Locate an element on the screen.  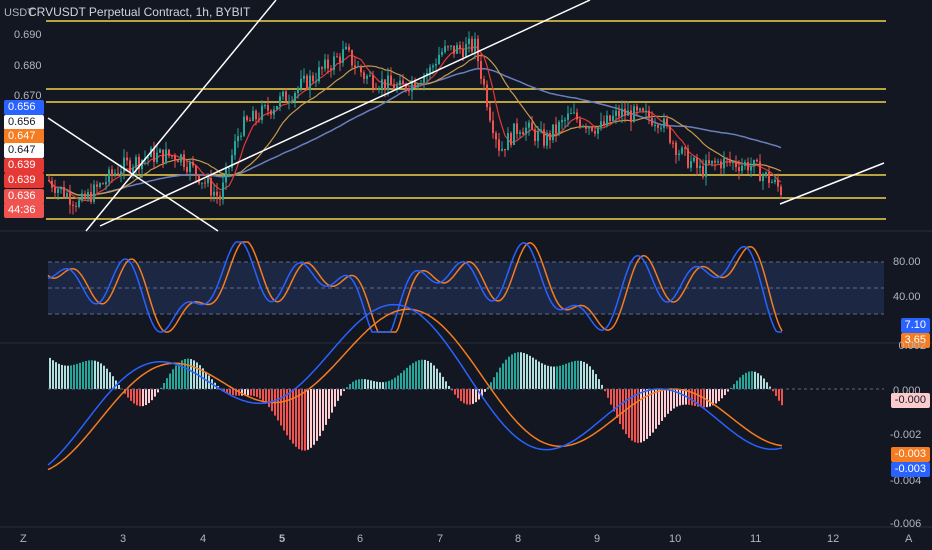
trend-line is located at coordinates (133, 174).